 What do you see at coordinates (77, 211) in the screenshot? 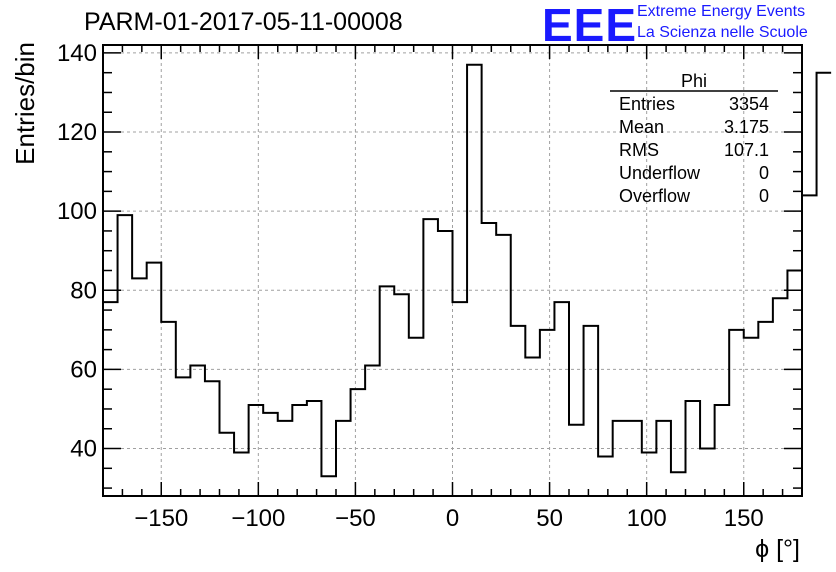
I see `y-tick-label: 100` at bounding box center [77, 211].